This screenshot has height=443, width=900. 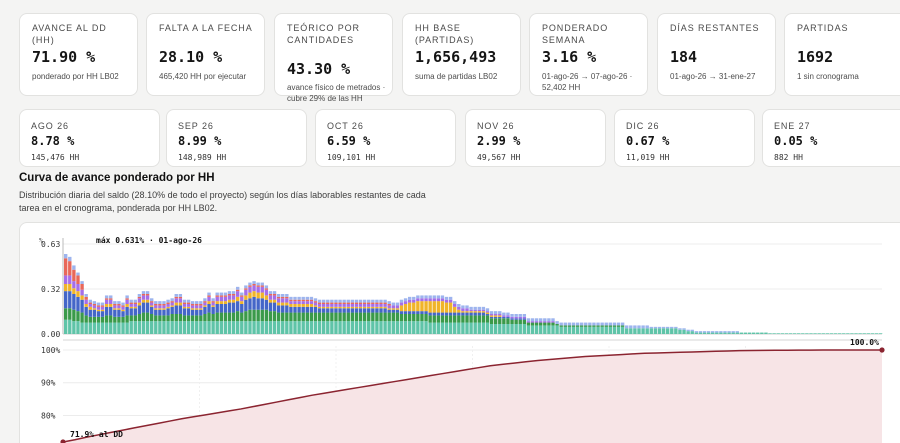 What do you see at coordinates (191, 57) in the screenshot?
I see `kpi-value: 28.10 %` at bounding box center [191, 57].